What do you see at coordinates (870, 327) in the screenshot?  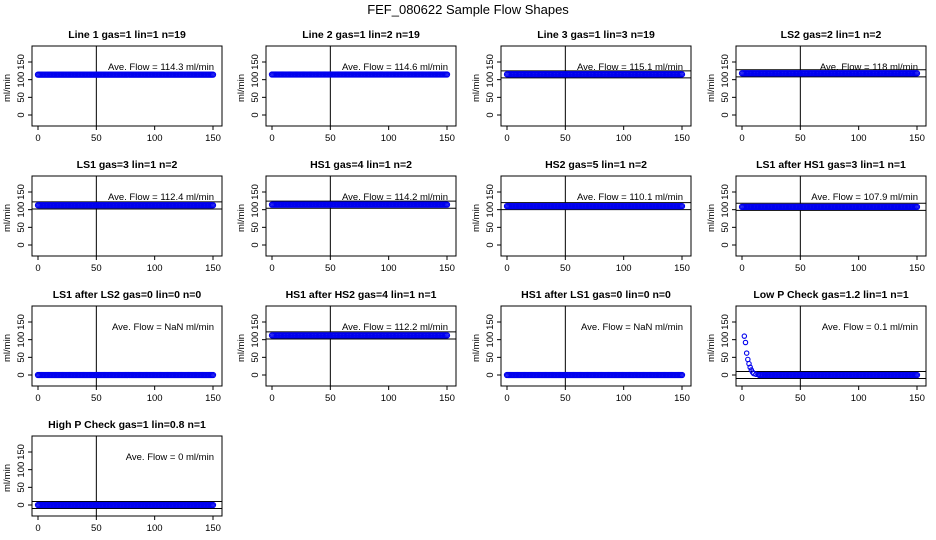 I see `average-flow-annotation: Ave. Flow = 0.1 ml/min` at bounding box center [870, 327].